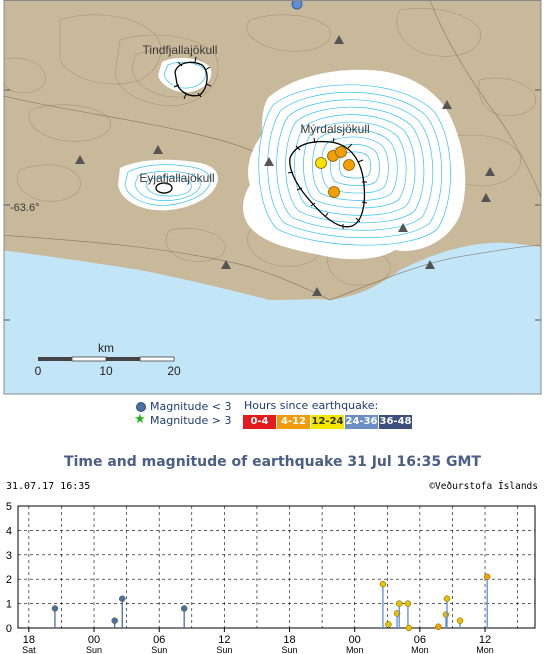 Image resolution: width=545 pixels, height=654 pixels. I want to click on y-tick-label: 3, so click(9, 556).